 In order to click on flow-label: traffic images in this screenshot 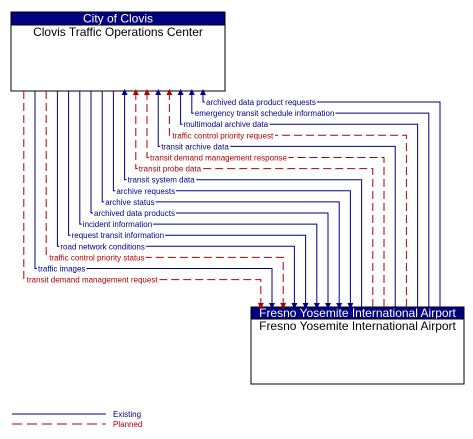, I will do `click(61, 269)`.